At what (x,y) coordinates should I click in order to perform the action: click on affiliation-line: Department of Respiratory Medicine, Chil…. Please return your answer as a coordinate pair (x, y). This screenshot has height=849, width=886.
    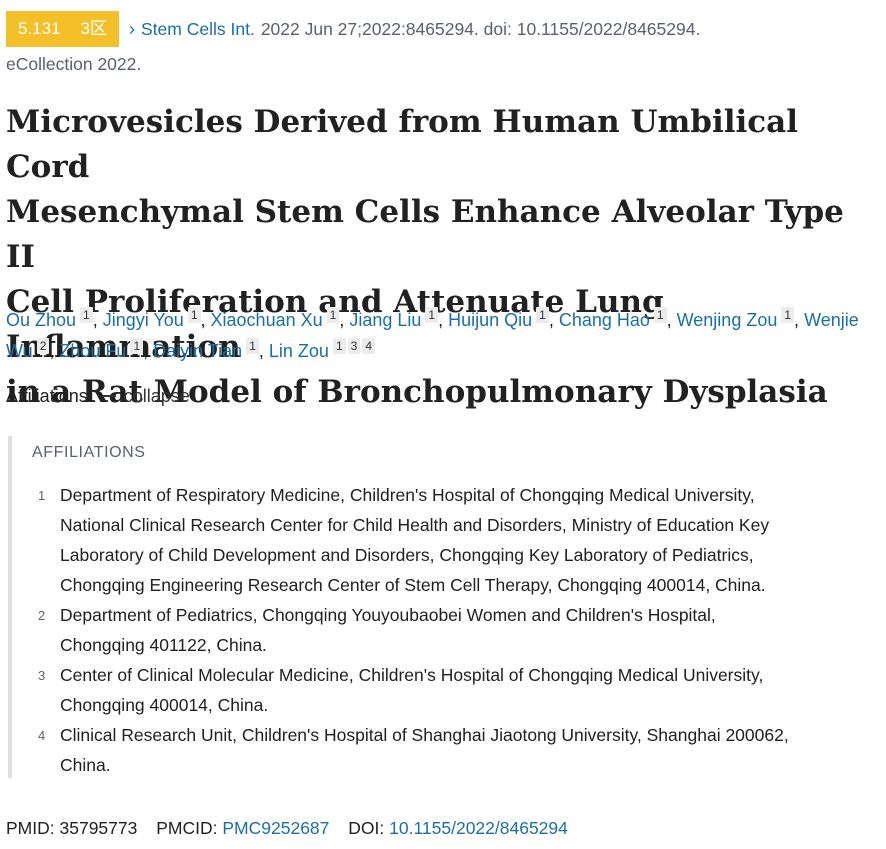
    Looking at the image, I should click on (407, 495).